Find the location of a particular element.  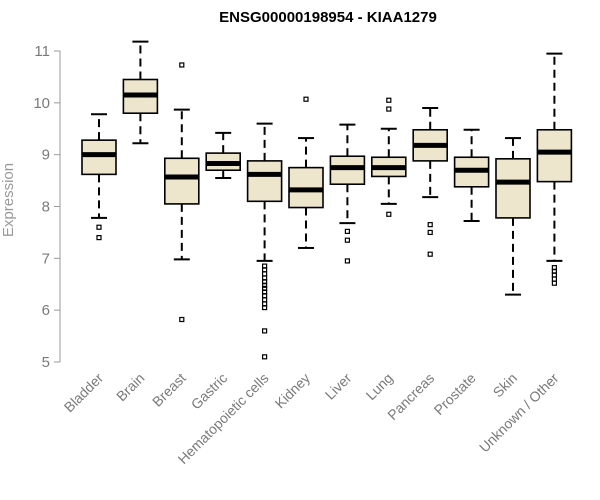

x-tick-label: Bladder is located at coordinates (84, 393).